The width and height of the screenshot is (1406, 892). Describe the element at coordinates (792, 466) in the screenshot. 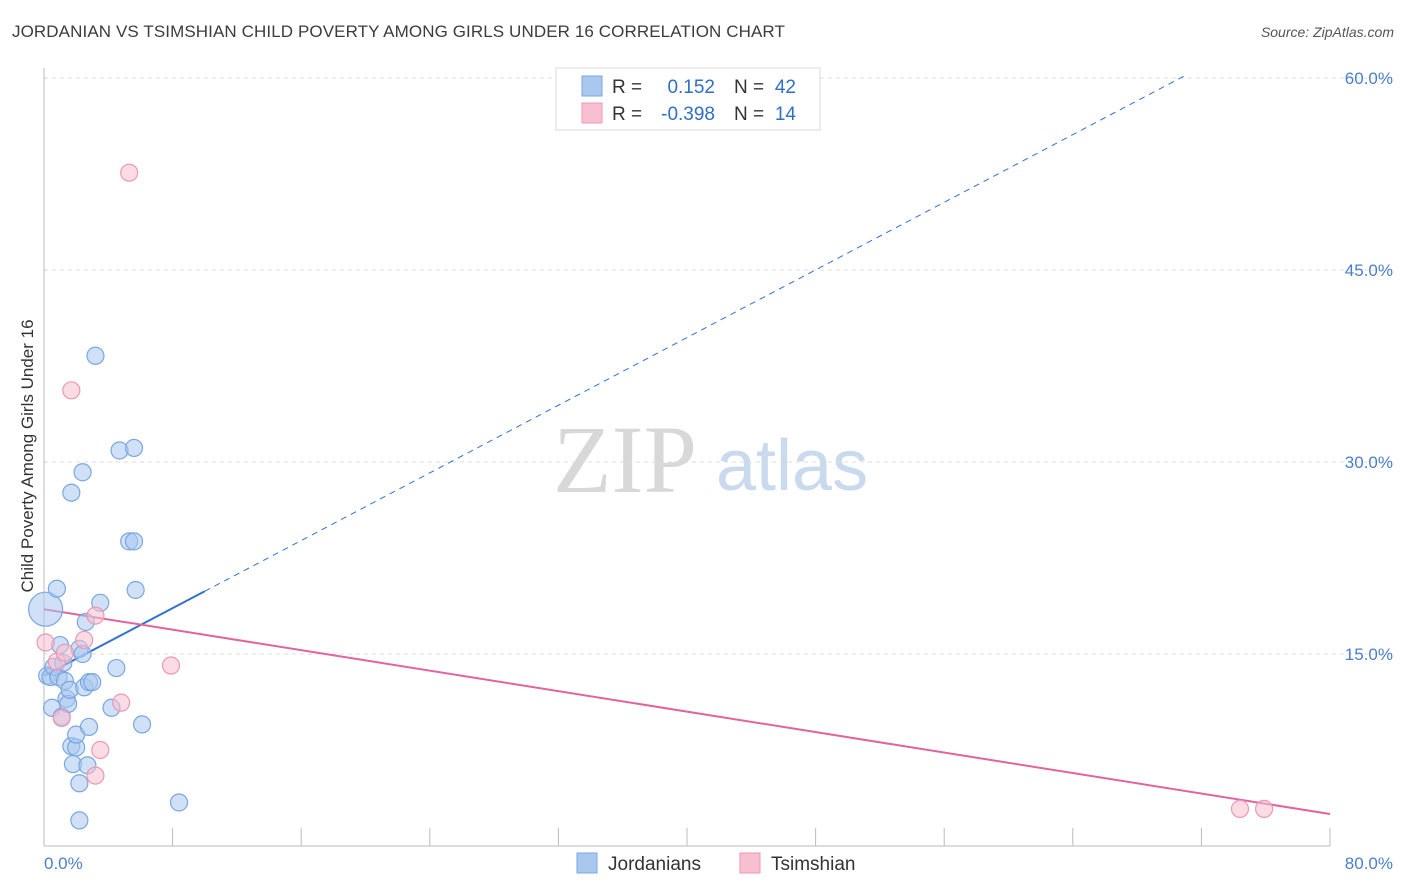

I see `watermark-atlas: atlas` at that location.